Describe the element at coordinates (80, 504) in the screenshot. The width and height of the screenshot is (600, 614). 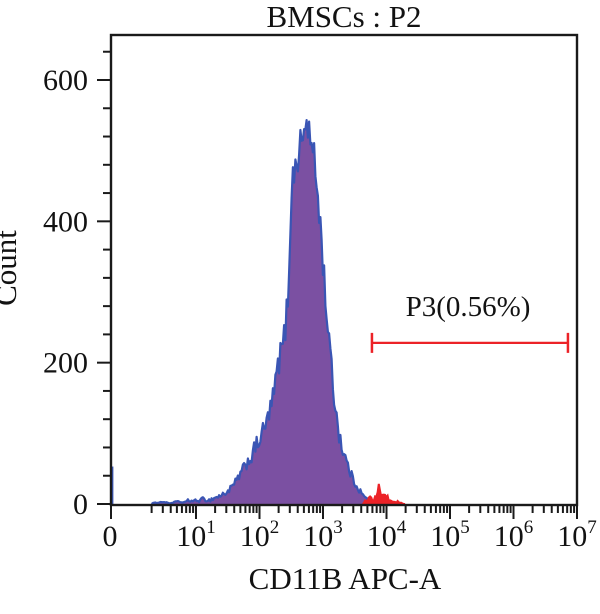
I see `y-tick-label: 0` at that location.